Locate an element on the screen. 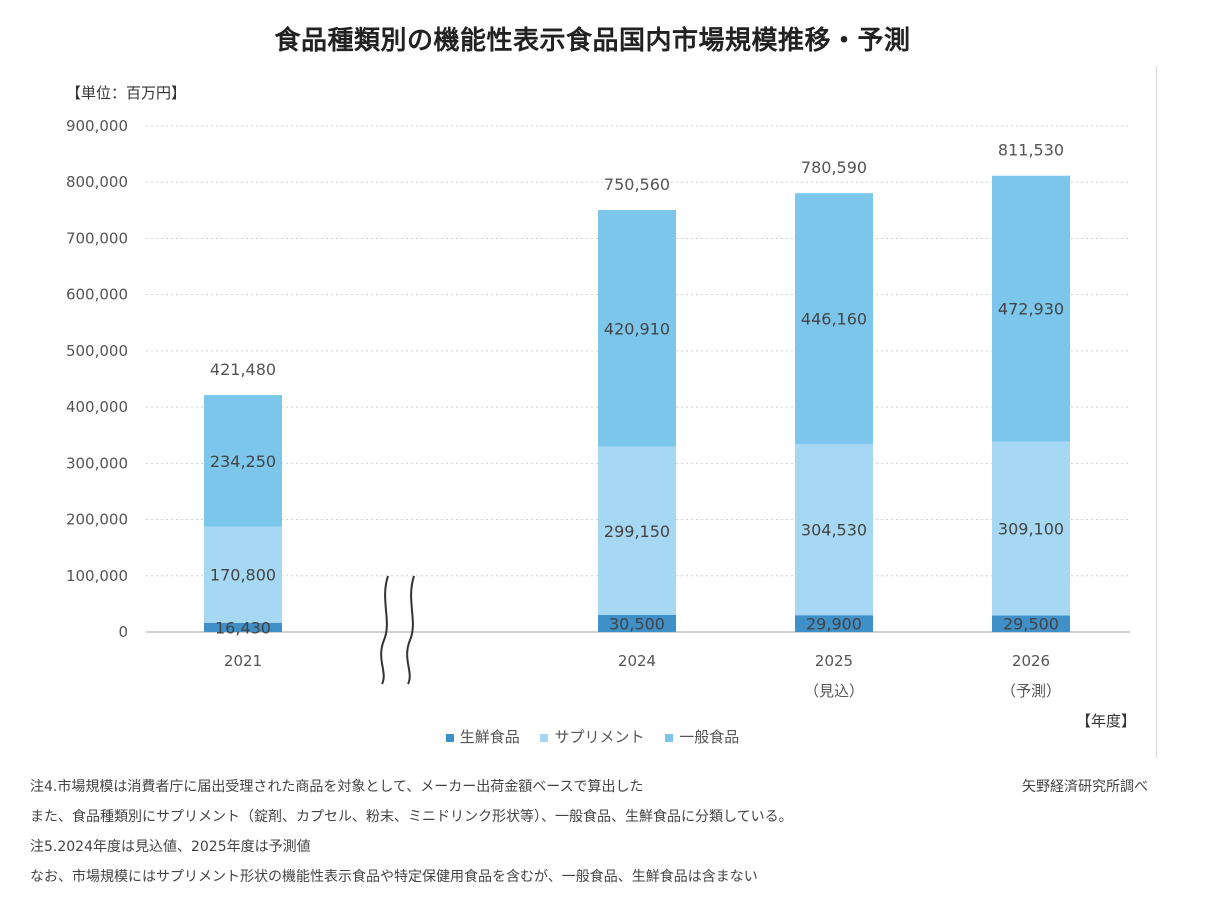 The height and width of the screenshot is (905, 1210). y-tick-label: 500,000 is located at coordinates (97, 351).